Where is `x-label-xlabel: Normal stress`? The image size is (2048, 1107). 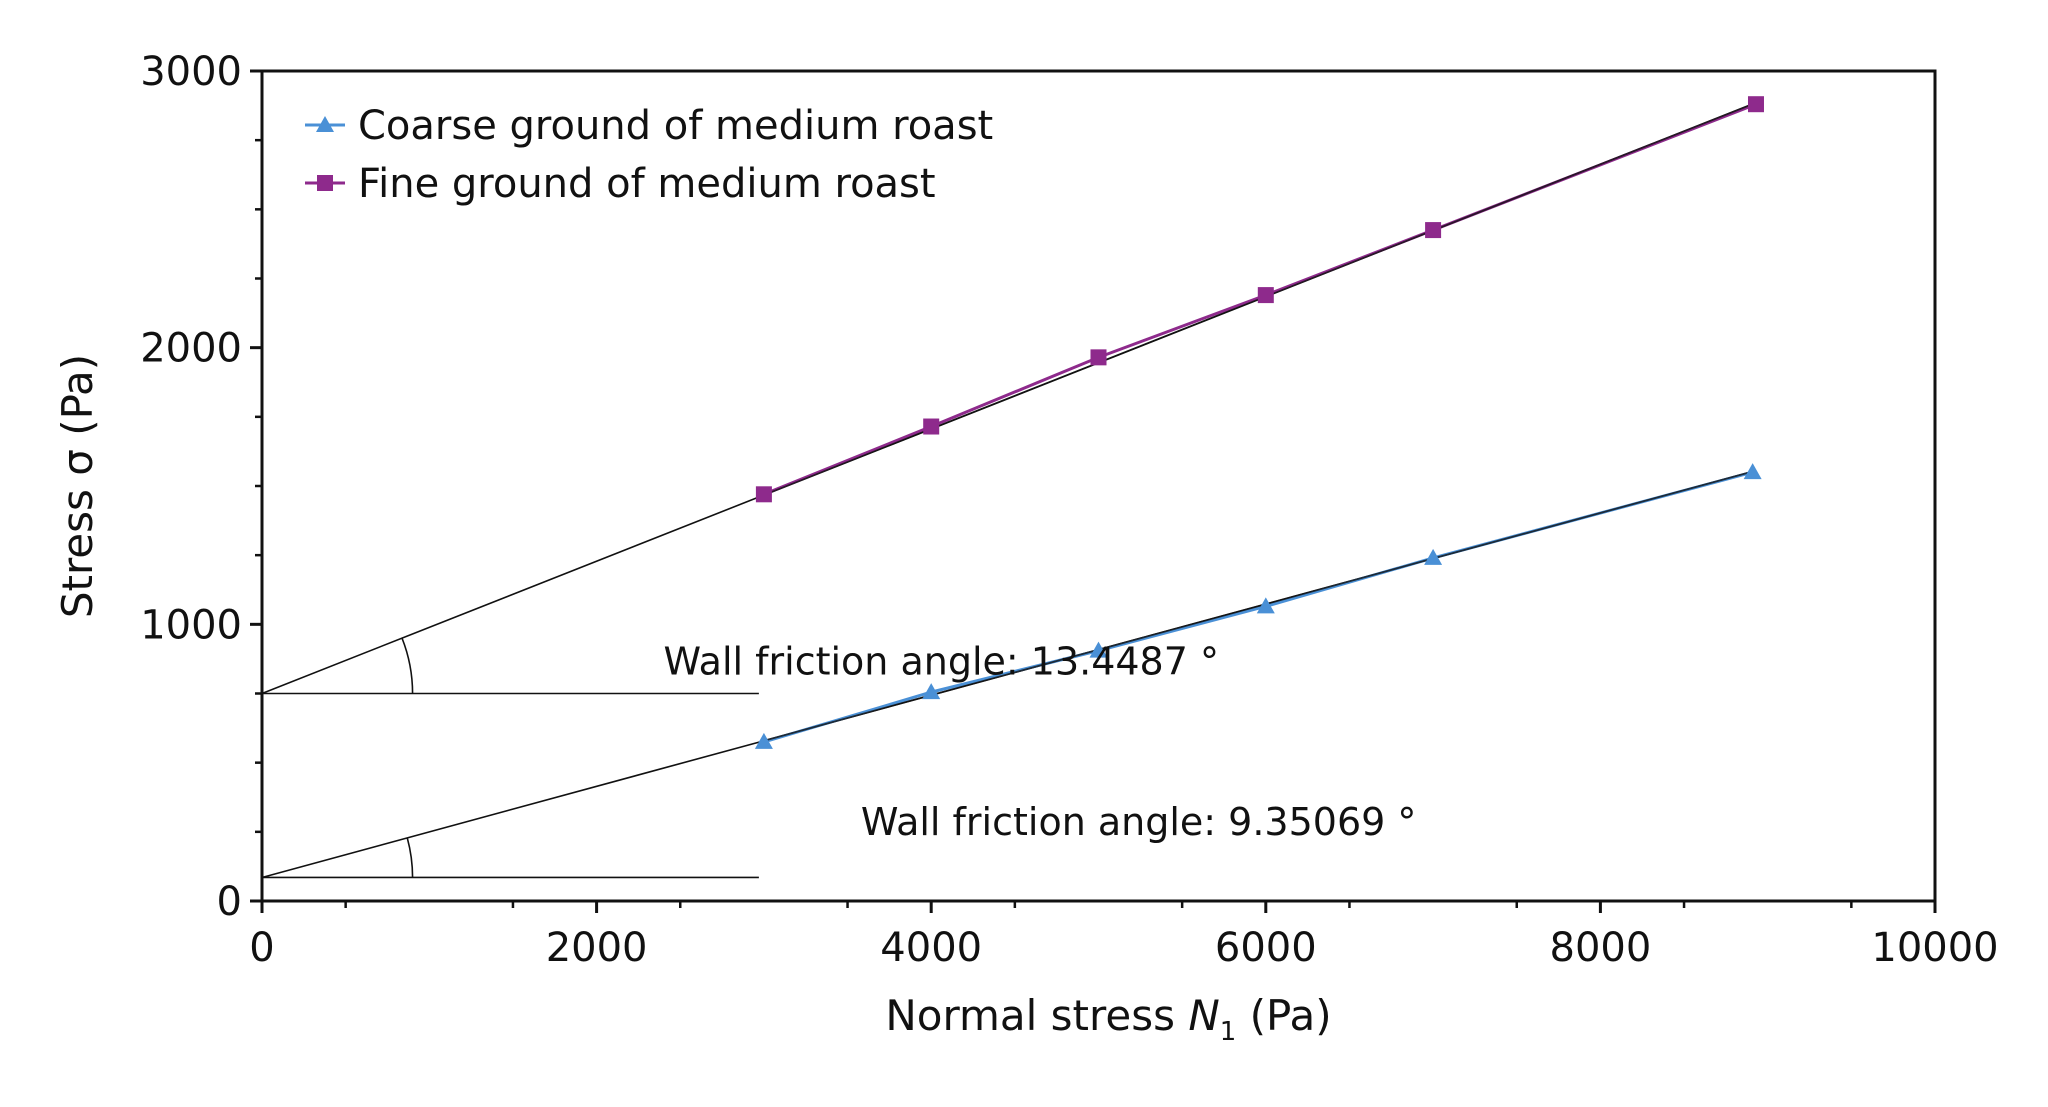
x-label-xlabel: Normal stress is located at coordinates (1030, 1015).